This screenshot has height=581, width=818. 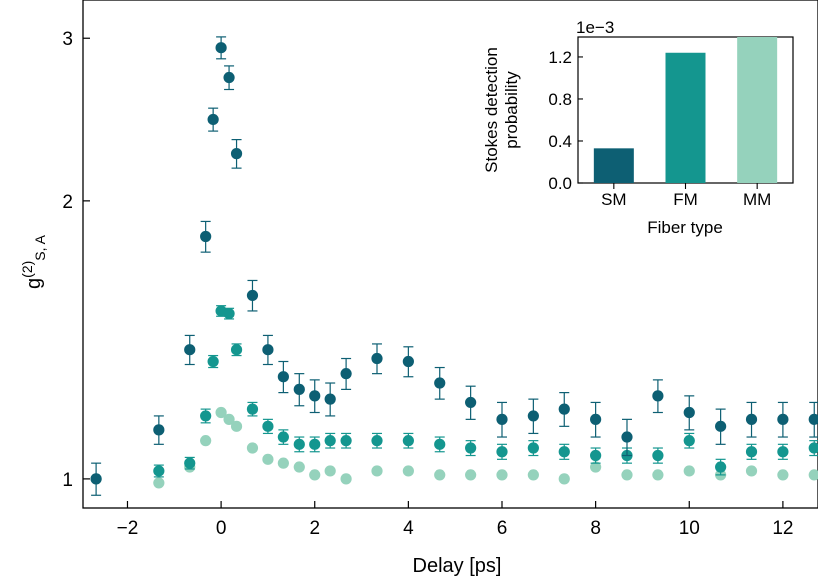 I want to click on main-y-ticks: 1 2 3, so click(x=76, y=260).